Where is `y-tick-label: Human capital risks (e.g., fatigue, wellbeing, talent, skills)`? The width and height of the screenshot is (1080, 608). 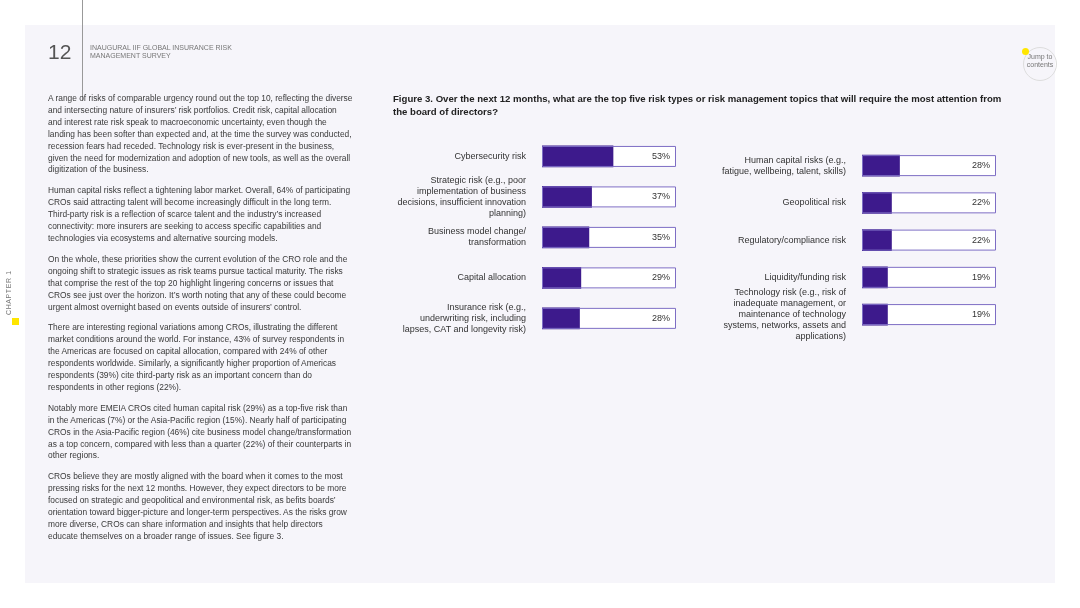 y-tick-label: Human capital risks (e.g., fatigue, wellbeing, talent, skills) is located at coordinates (783, 165).